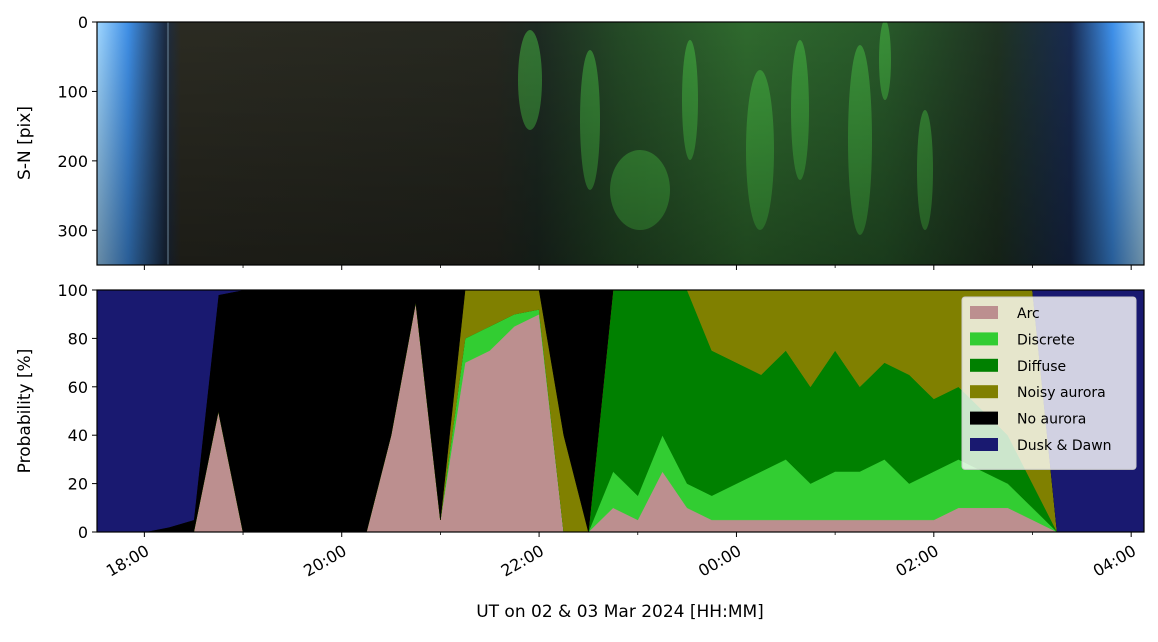 The width and height of the screenshot is (1158, 642). I want to click on x-tick-label: 22:00, so click(522, 561).